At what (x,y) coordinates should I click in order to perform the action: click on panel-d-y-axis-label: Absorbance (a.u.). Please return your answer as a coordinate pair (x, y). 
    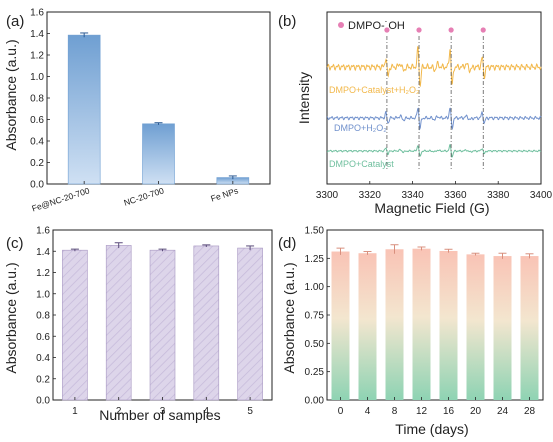
    Looking at the image, I should click on (289, 317).